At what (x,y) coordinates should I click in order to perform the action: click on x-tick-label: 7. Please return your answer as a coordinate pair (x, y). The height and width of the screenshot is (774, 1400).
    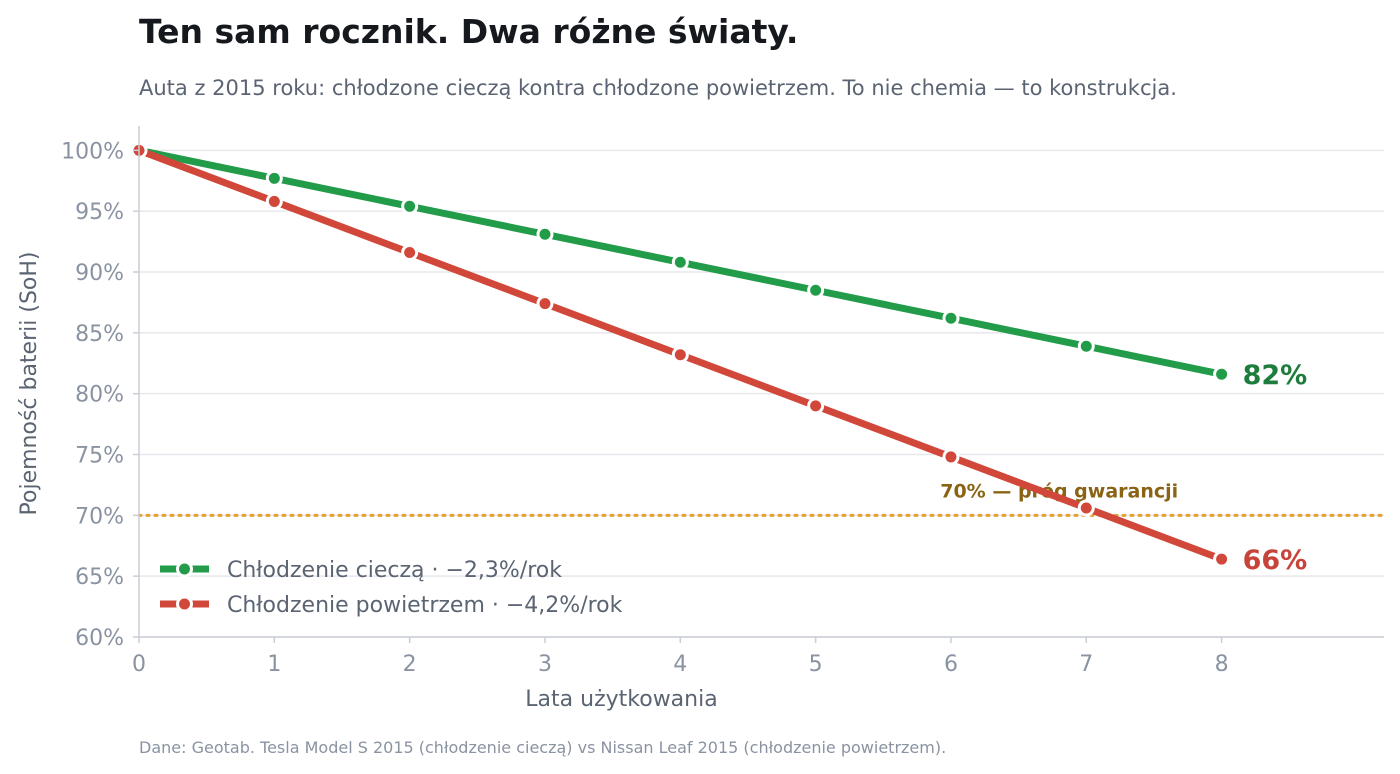
    Looking at the image, I should click on (1086, 664).